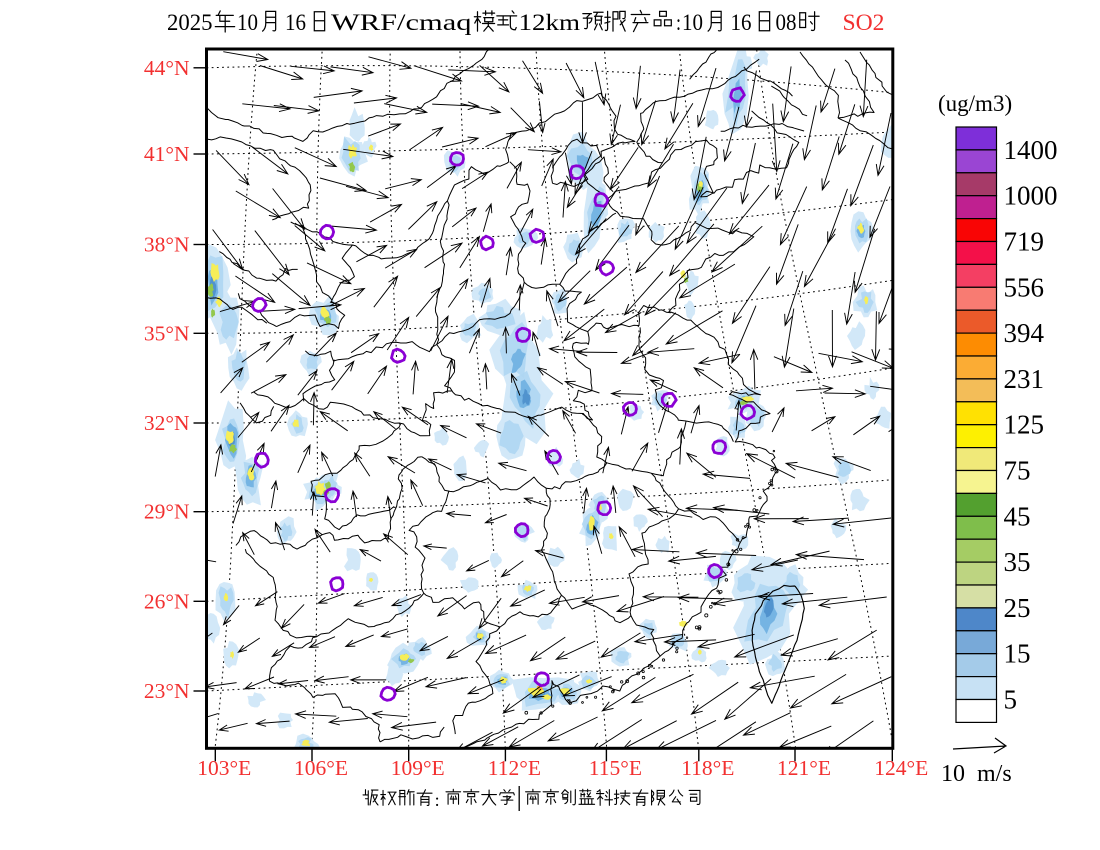 This screenshot has width=1100, height=850. Describe the element at coordinates (401, 23) in the screenshot. I see `svg-text: WRF/cmaq` at that location.